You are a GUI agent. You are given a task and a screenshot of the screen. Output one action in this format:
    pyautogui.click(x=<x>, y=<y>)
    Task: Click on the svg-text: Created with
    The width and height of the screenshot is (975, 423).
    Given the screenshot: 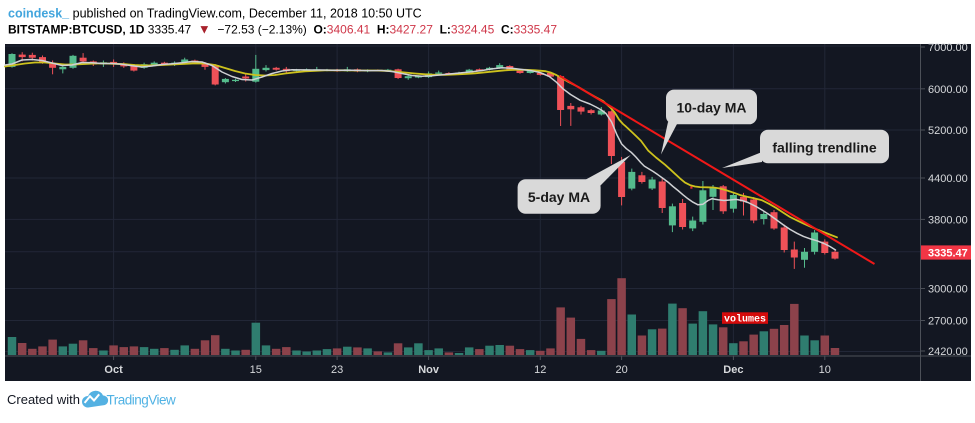 What is the action you would take?
    pyautogui.click(x=43, y=399)
    